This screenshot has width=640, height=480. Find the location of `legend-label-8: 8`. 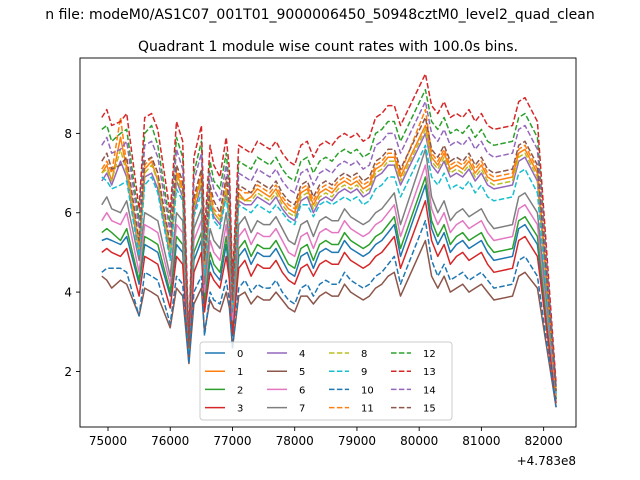

legend-label-8: 8 is located at coordinates (364, 354).